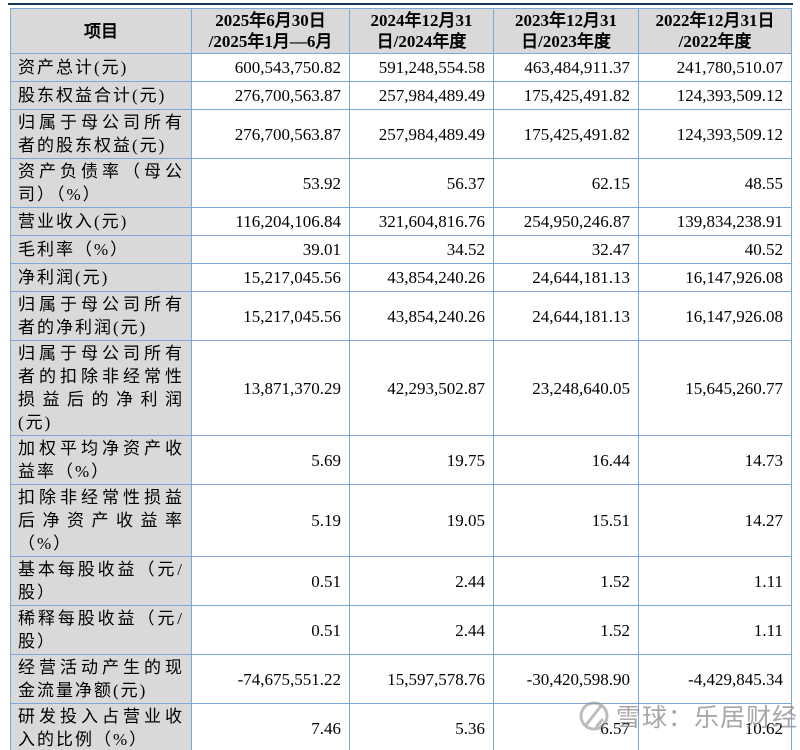 This screenshot has height=750, width=800. Describe the element at coordinates (715, 679) in the screenshot. I see `value-cell: -4,429,845.34` at that location.